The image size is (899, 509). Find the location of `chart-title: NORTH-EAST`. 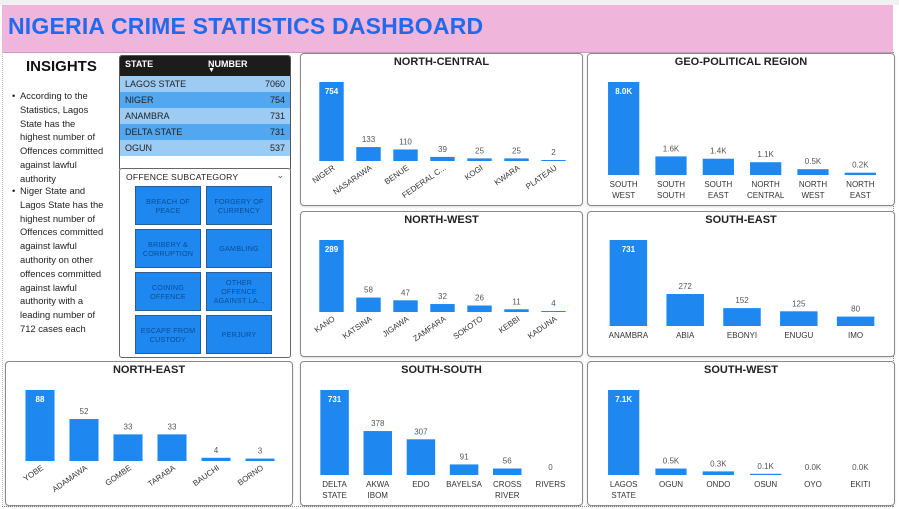

chart-title: NORTH-EAST is located at coordinates (149, 370).